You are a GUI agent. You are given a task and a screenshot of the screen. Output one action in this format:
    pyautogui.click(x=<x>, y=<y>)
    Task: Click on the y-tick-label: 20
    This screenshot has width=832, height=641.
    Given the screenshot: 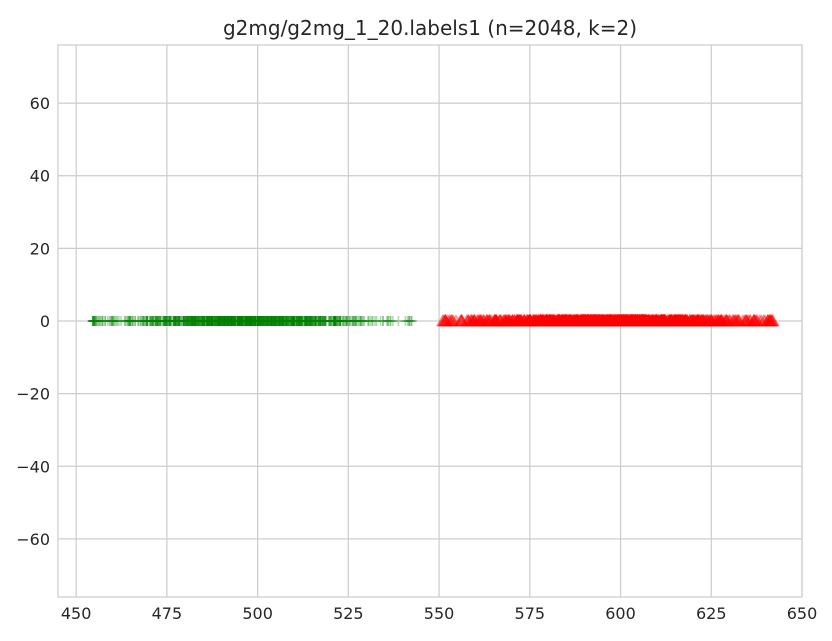 What is the action you would take?
    pyautogui.click(x=40, y=248)
    